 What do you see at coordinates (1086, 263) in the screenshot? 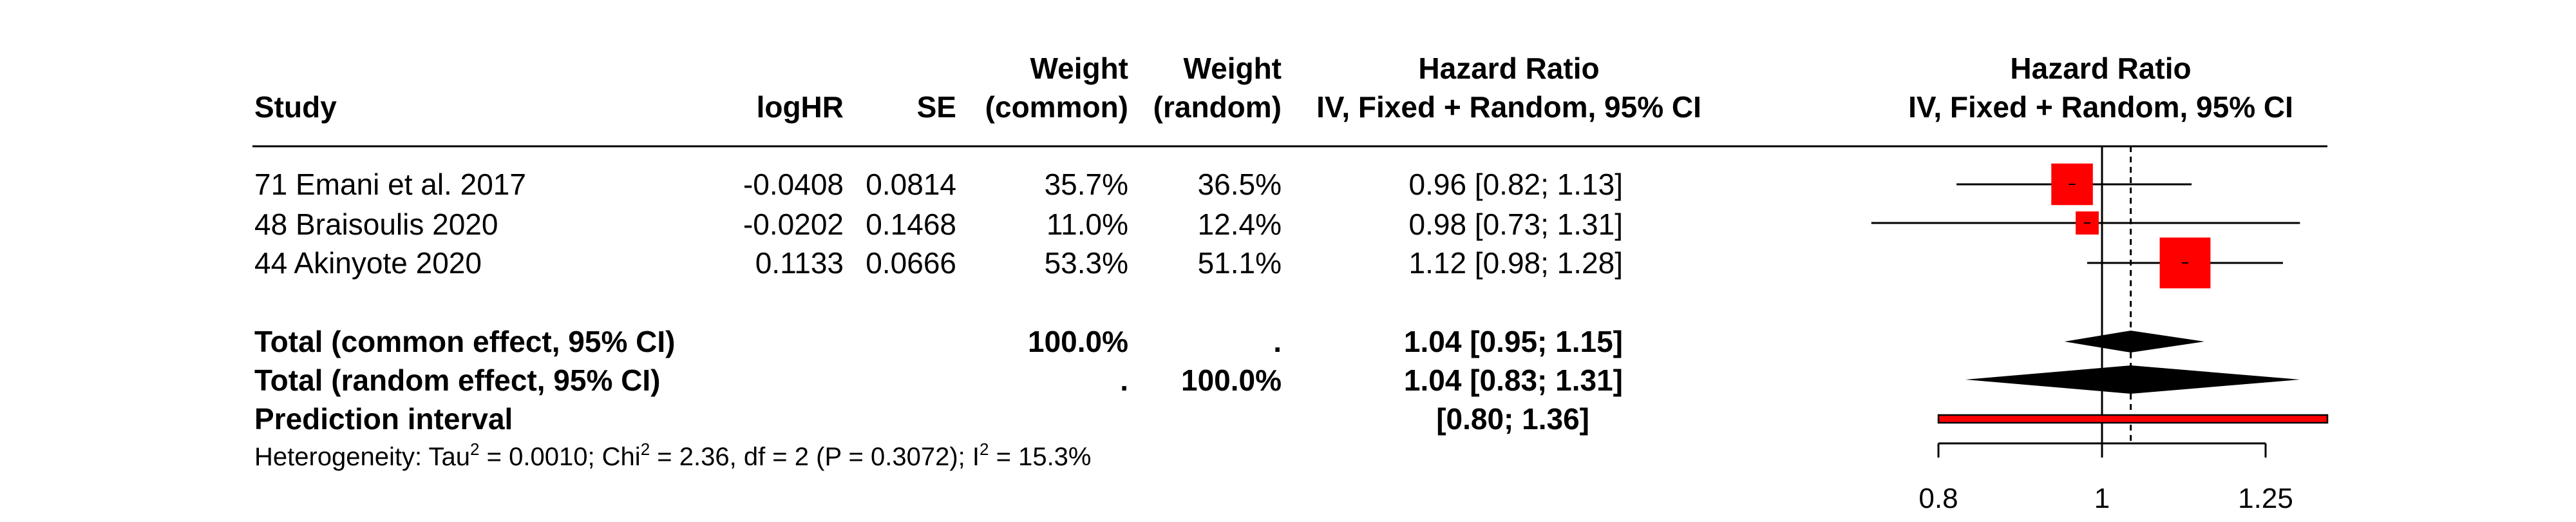
I see `study-weight-common: 53.3%` at bounding box center [1086, 263].